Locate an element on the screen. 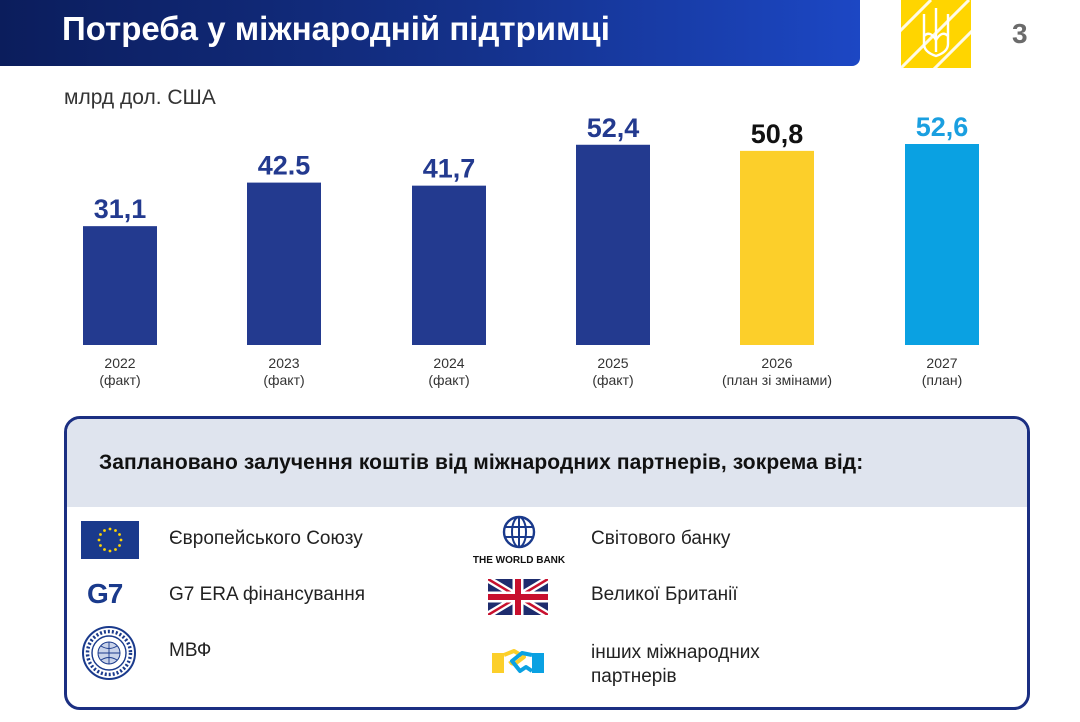  page-number: 3 is located at coordinates (1020, 33).